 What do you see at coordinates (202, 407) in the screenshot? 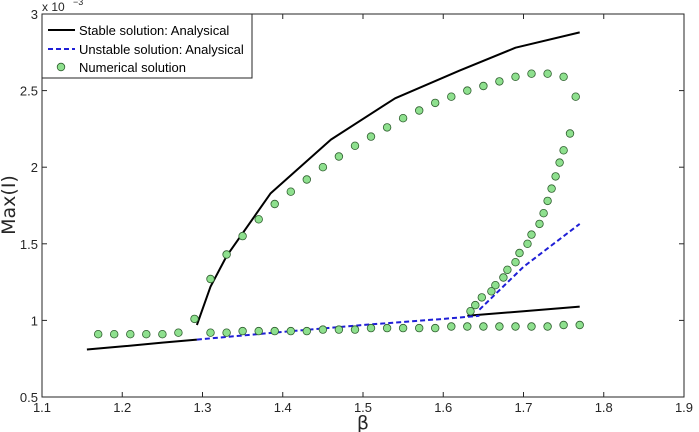
I see `x-tick-label: 1.3` at bounding box center [202, 407].